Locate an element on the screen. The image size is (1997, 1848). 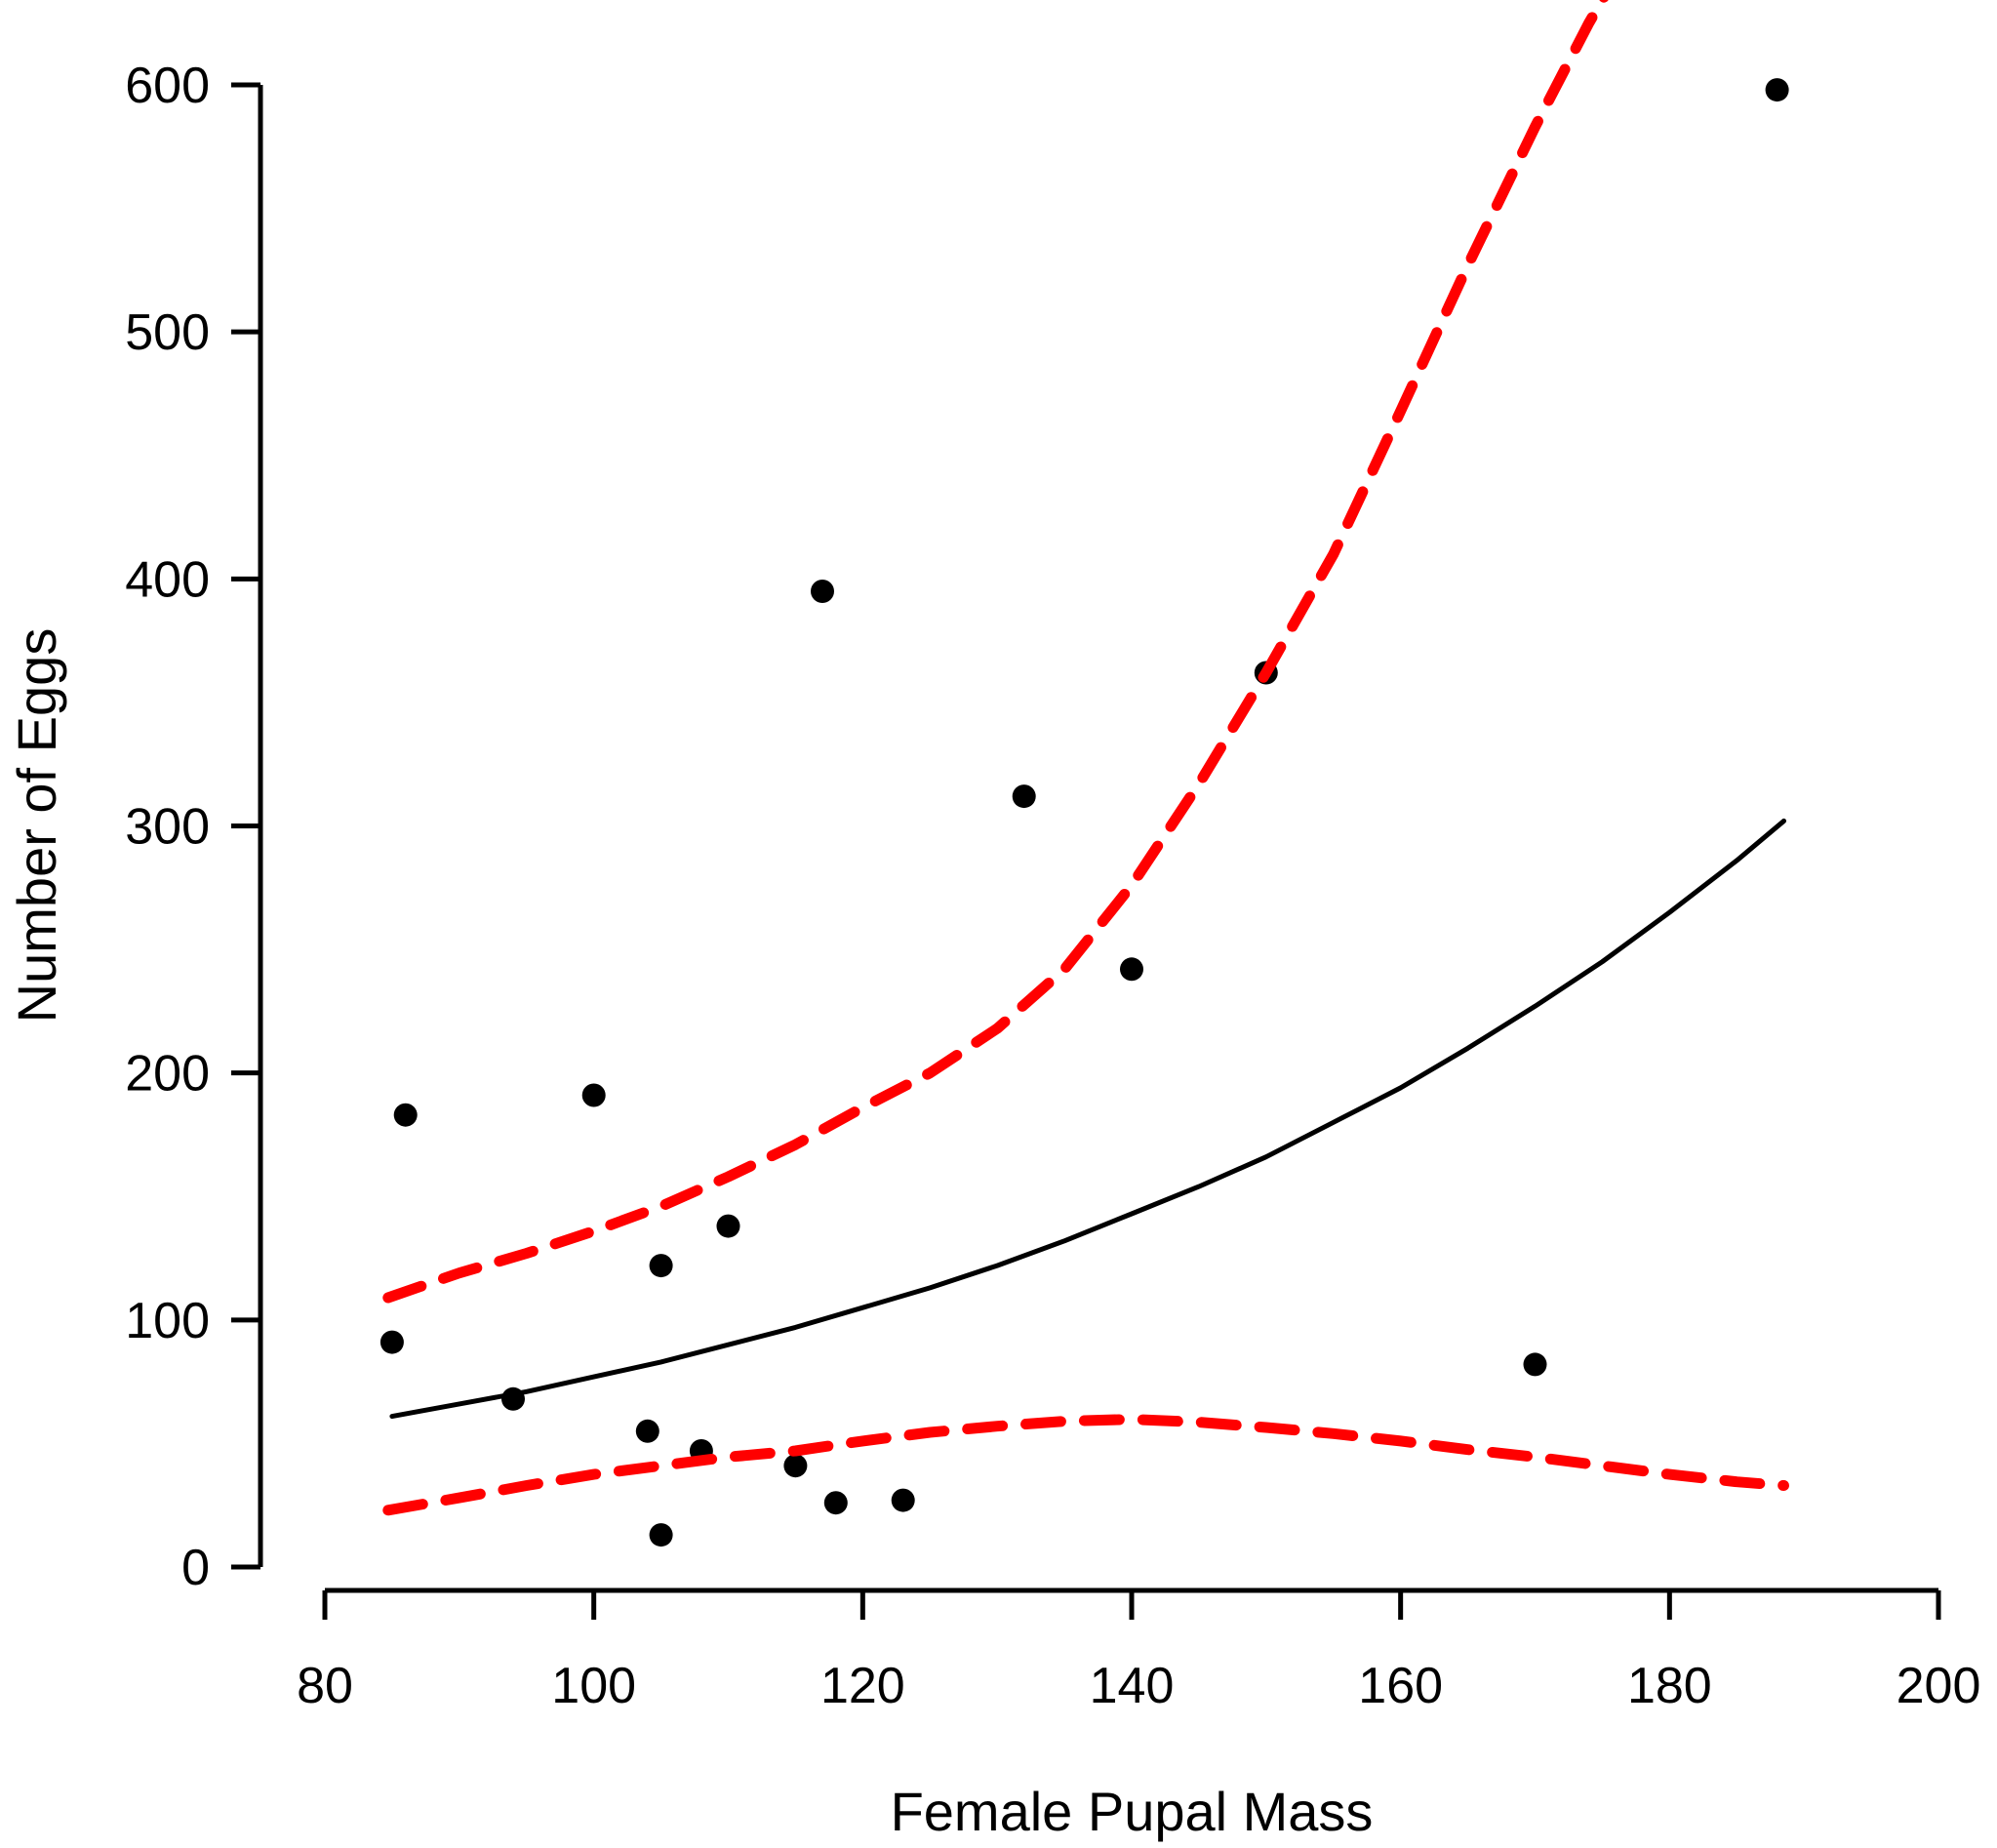
y-tick-label: 100 is located at coordinates (167, 1321).